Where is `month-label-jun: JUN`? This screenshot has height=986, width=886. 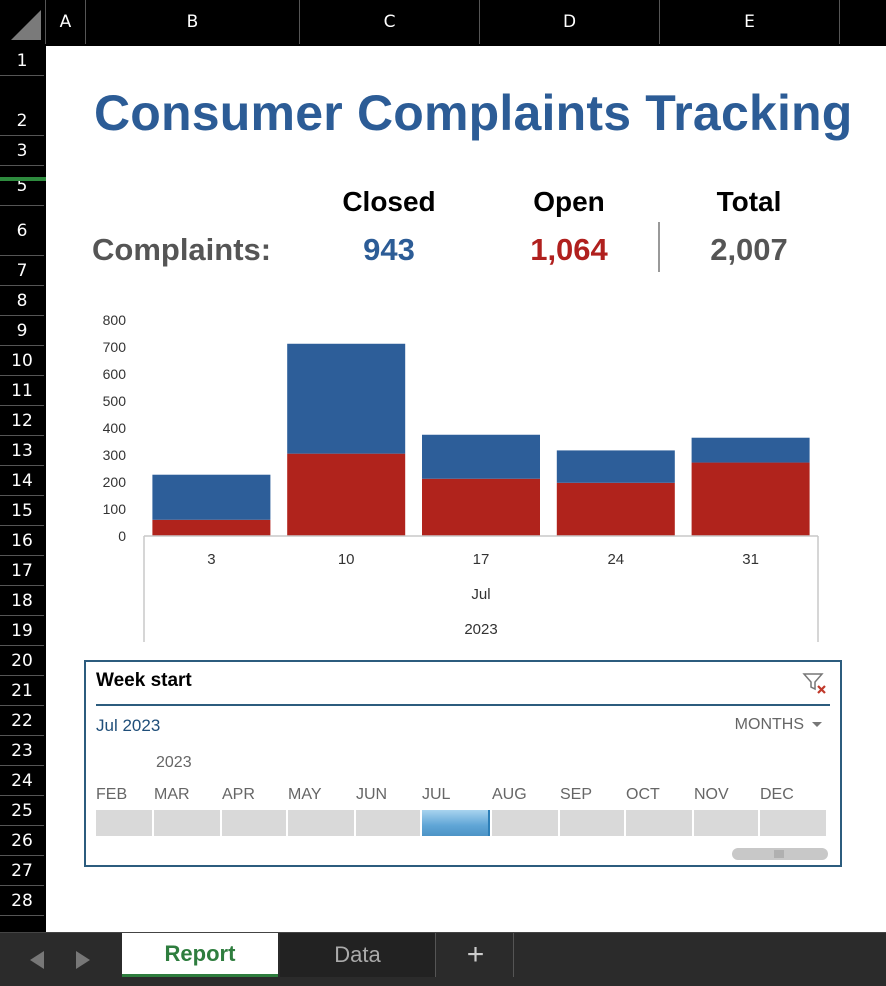 month-label-jun: JUN is located at coordinates (372, 794).